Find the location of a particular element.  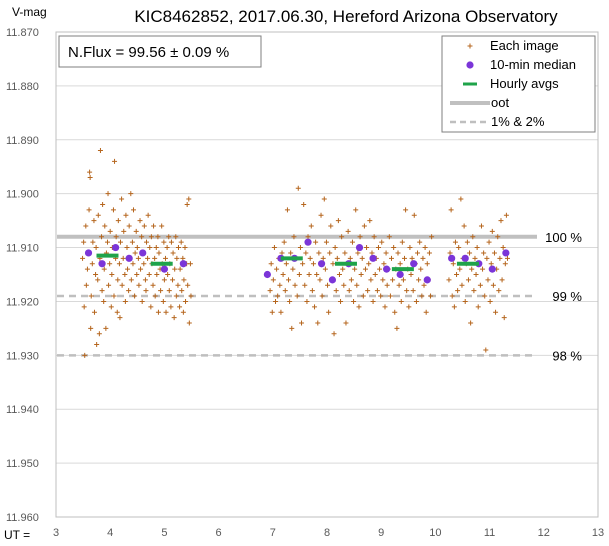

hourly-averages is located at coordinates (287, 262).